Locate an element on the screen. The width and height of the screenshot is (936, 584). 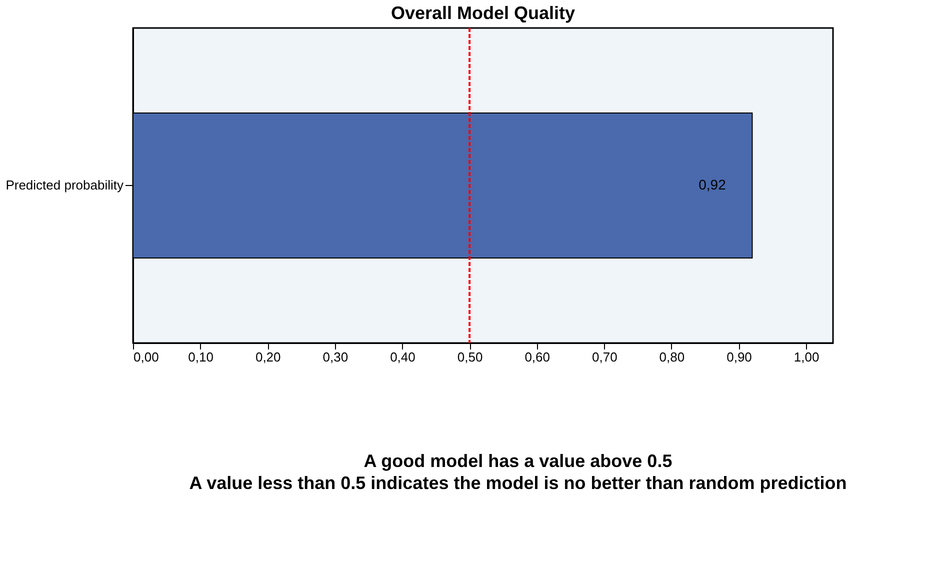
x-tick-label: 0,80 is located at coordinates (672, 357).